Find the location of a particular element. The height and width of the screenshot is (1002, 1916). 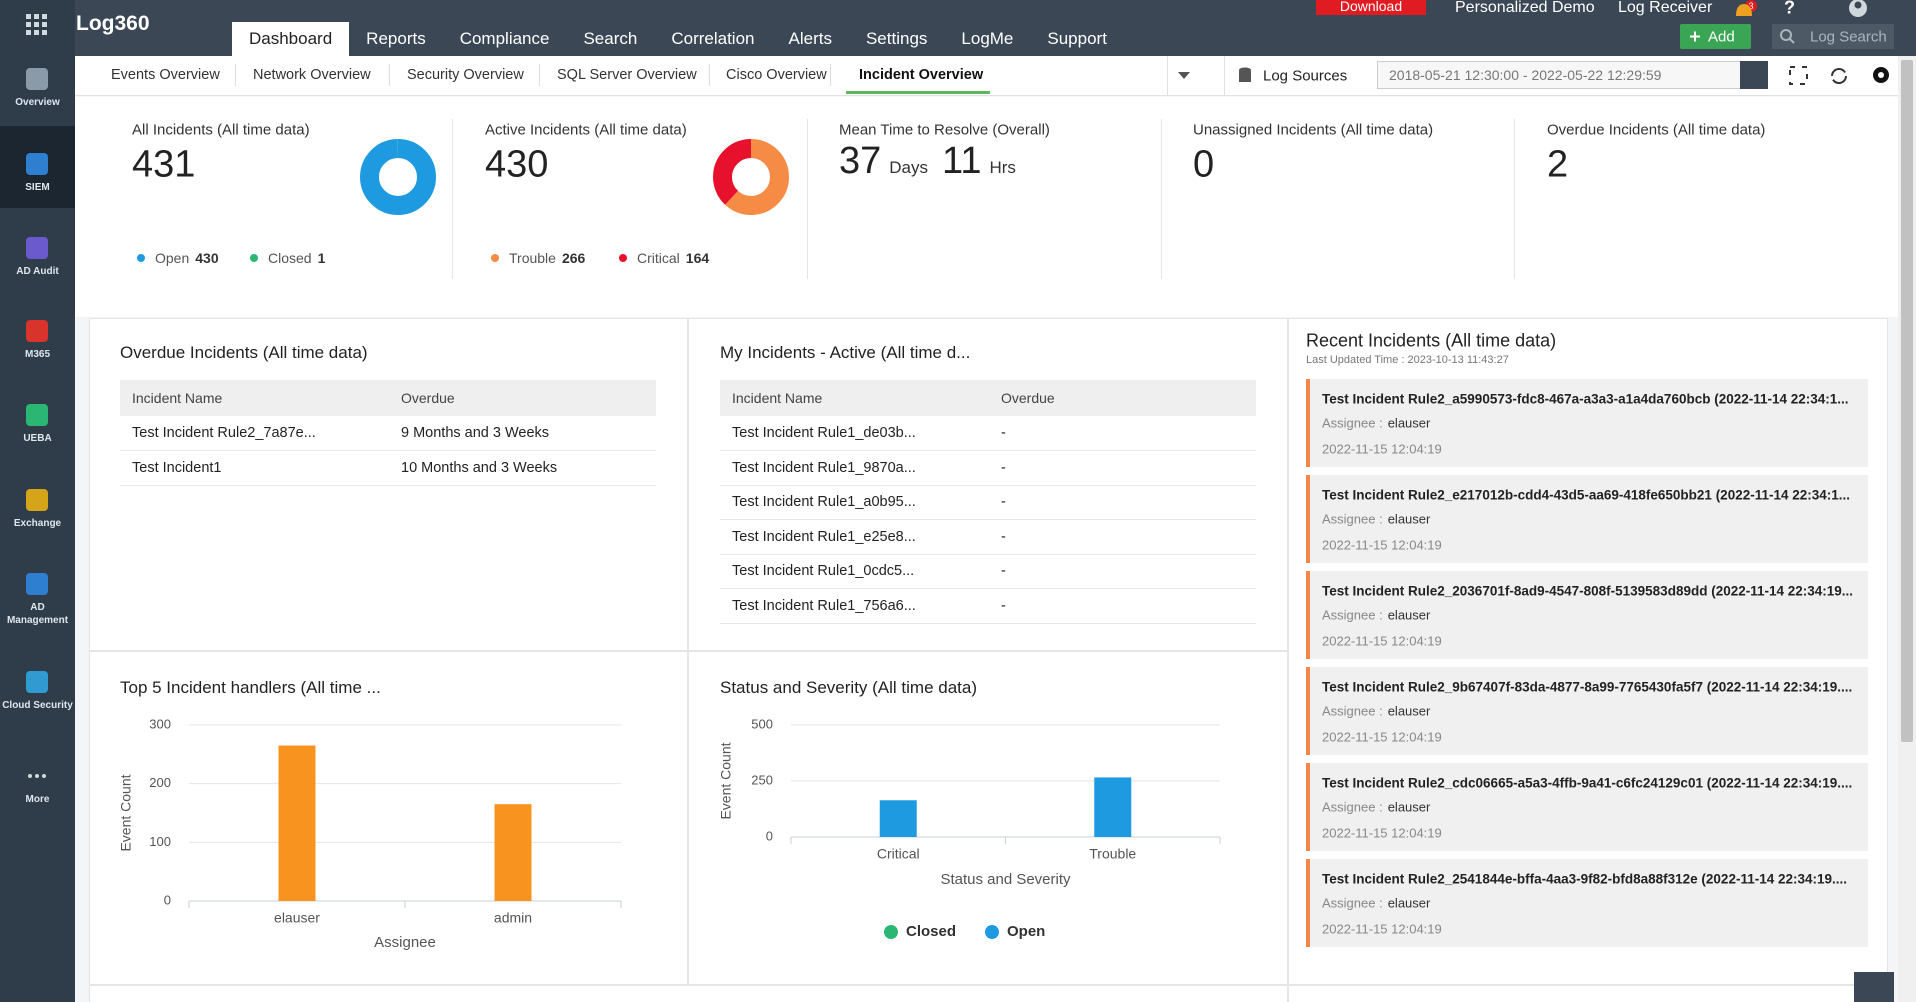

log-receiver: Log Receiver is located at coordinates (1665, 8).